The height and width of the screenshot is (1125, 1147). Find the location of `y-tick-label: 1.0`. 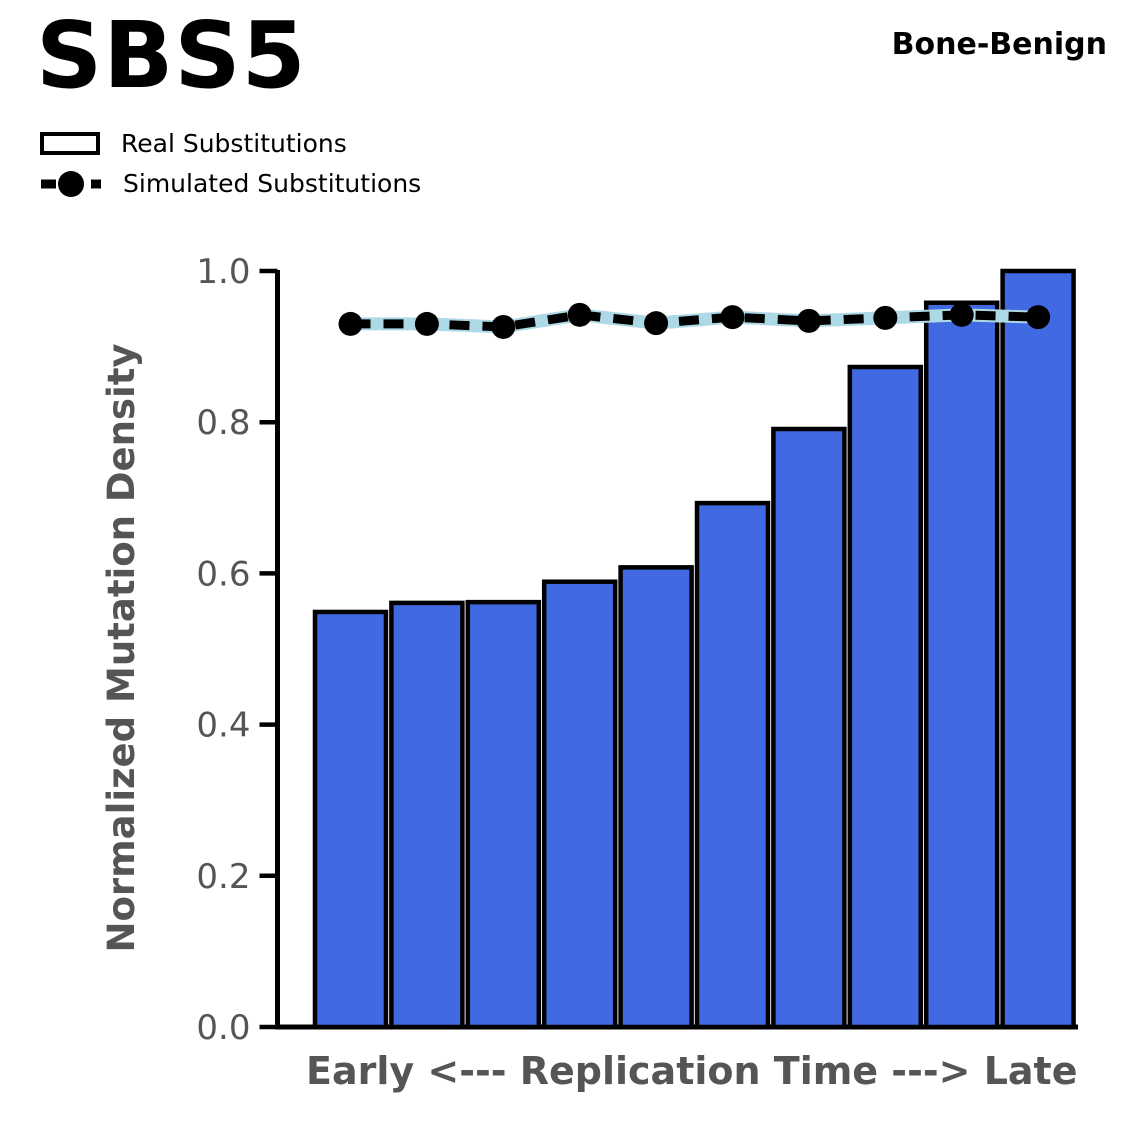

y-tick-label: 1.0 is located at coordinates (223, 272).